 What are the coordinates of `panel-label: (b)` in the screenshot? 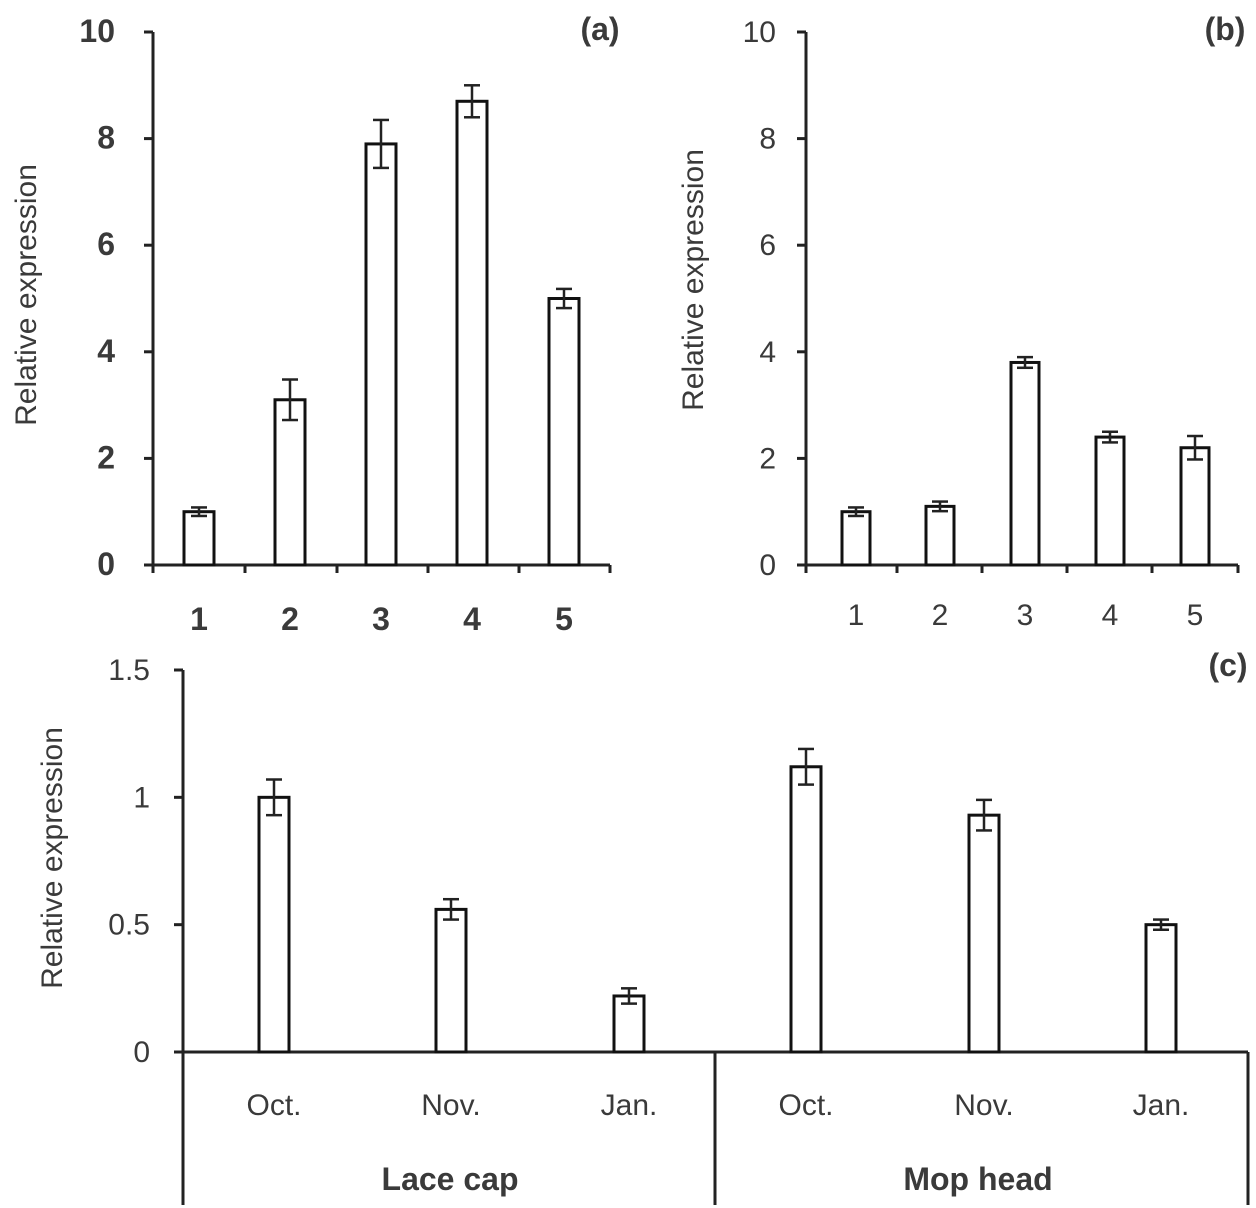 It's located at (1225, 29).